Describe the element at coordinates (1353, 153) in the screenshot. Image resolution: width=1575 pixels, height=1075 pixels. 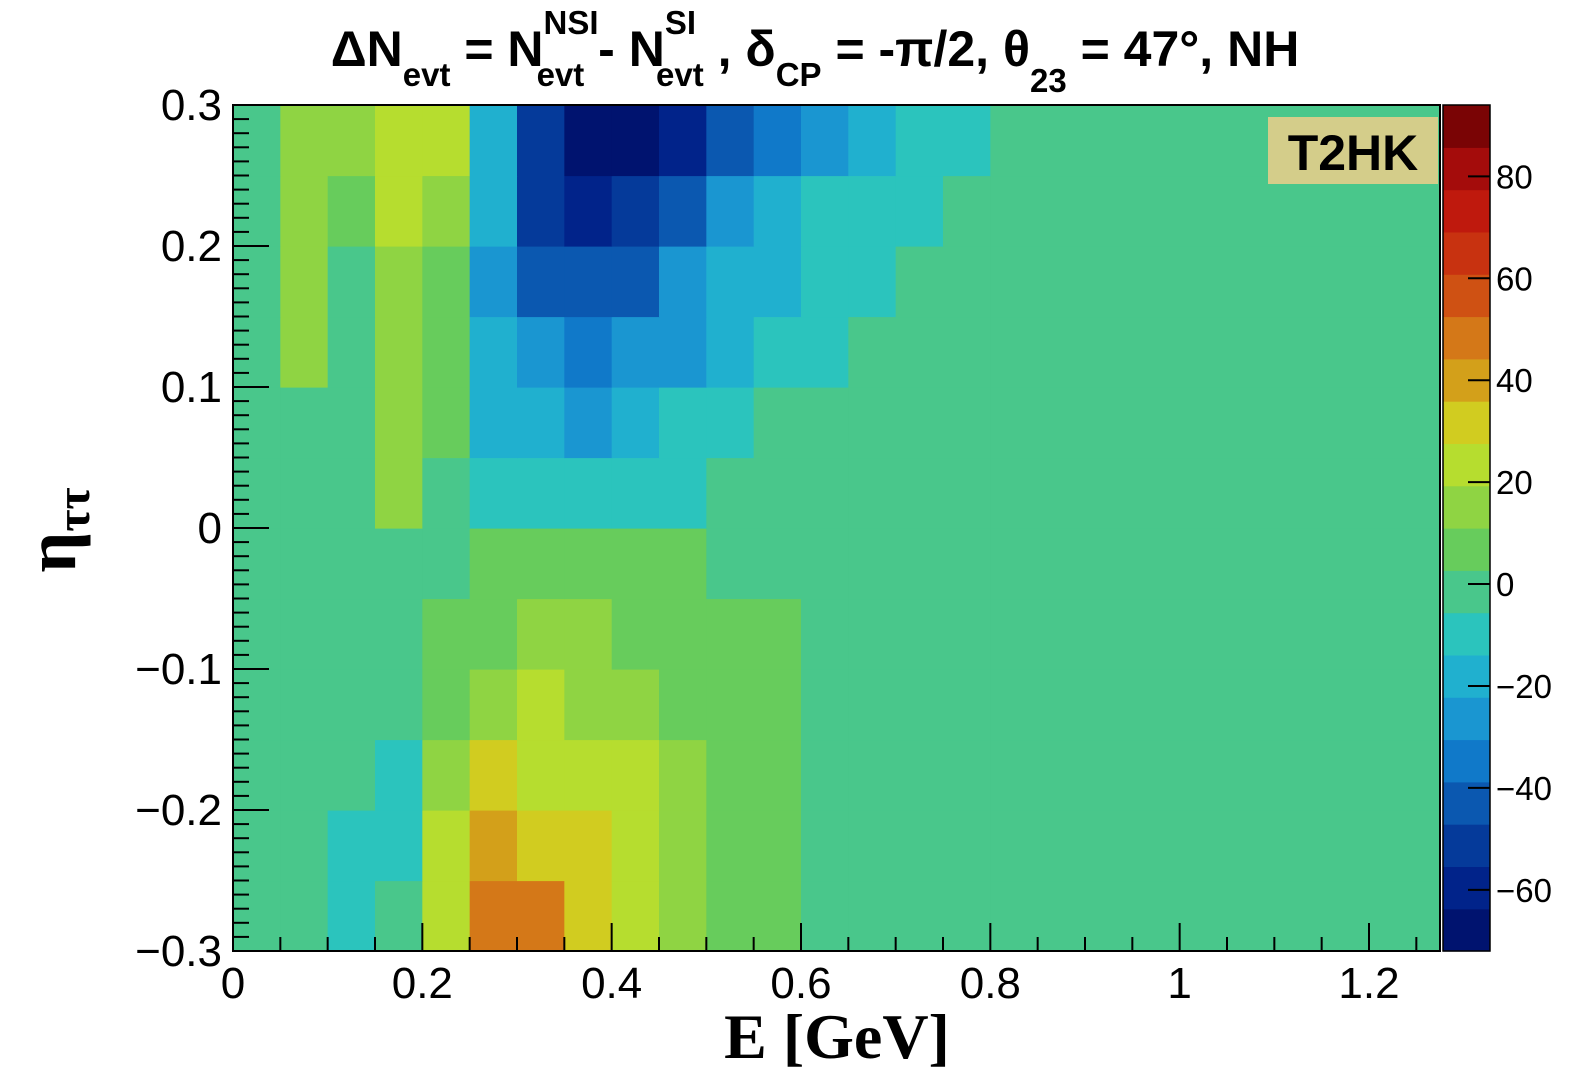
I see `annotation-label: T2HK` at that location.